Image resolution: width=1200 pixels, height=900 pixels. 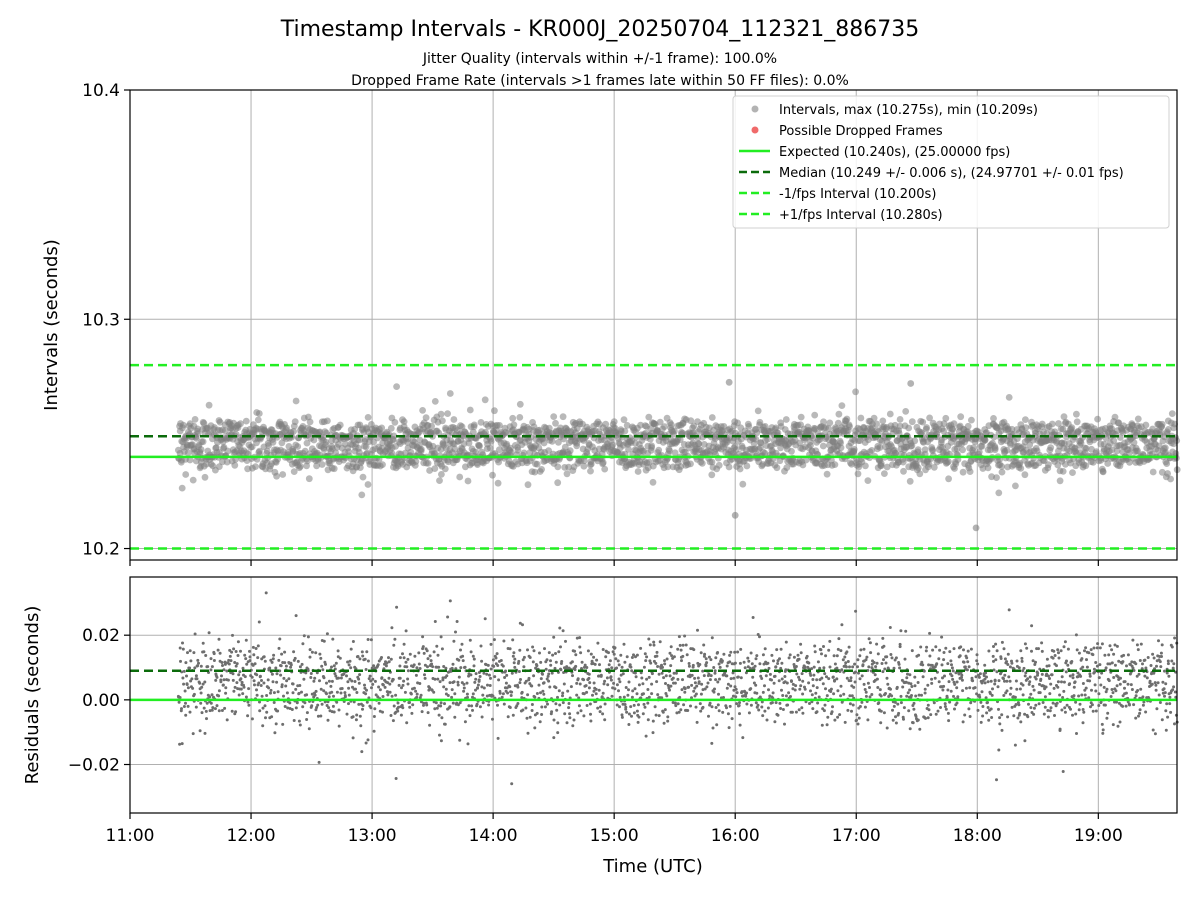 What do you see at coordinates (861, 215) in the screenshot?
I see `legend-label-plus-fps: +1/fps Interval (10.280s)` at bounding box center [861, 215].